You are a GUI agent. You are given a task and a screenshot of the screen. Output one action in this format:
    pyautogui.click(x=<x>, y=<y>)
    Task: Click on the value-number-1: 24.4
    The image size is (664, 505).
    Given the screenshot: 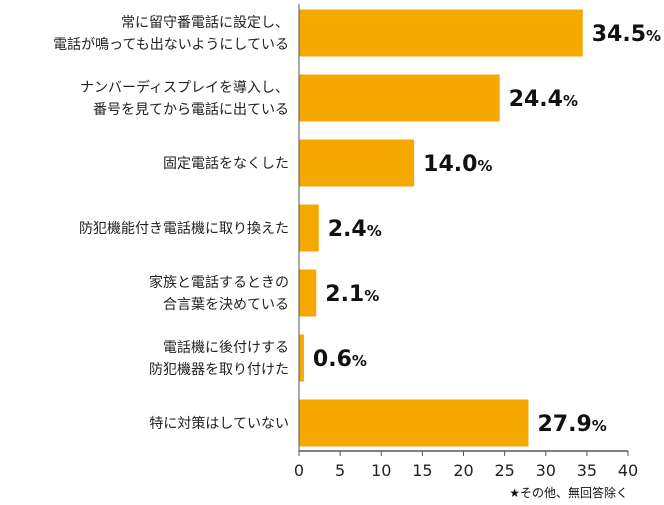 What is the action you would take?
    pyautogui.click(x=536, y=99)
    